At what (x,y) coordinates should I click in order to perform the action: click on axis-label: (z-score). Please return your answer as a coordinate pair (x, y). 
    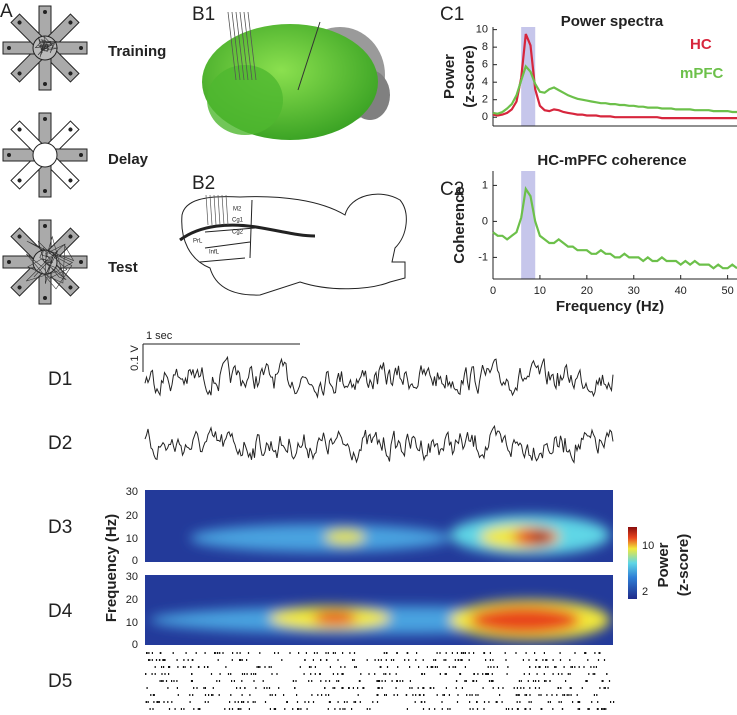
    Looking at the image, I should click on (469, 76).